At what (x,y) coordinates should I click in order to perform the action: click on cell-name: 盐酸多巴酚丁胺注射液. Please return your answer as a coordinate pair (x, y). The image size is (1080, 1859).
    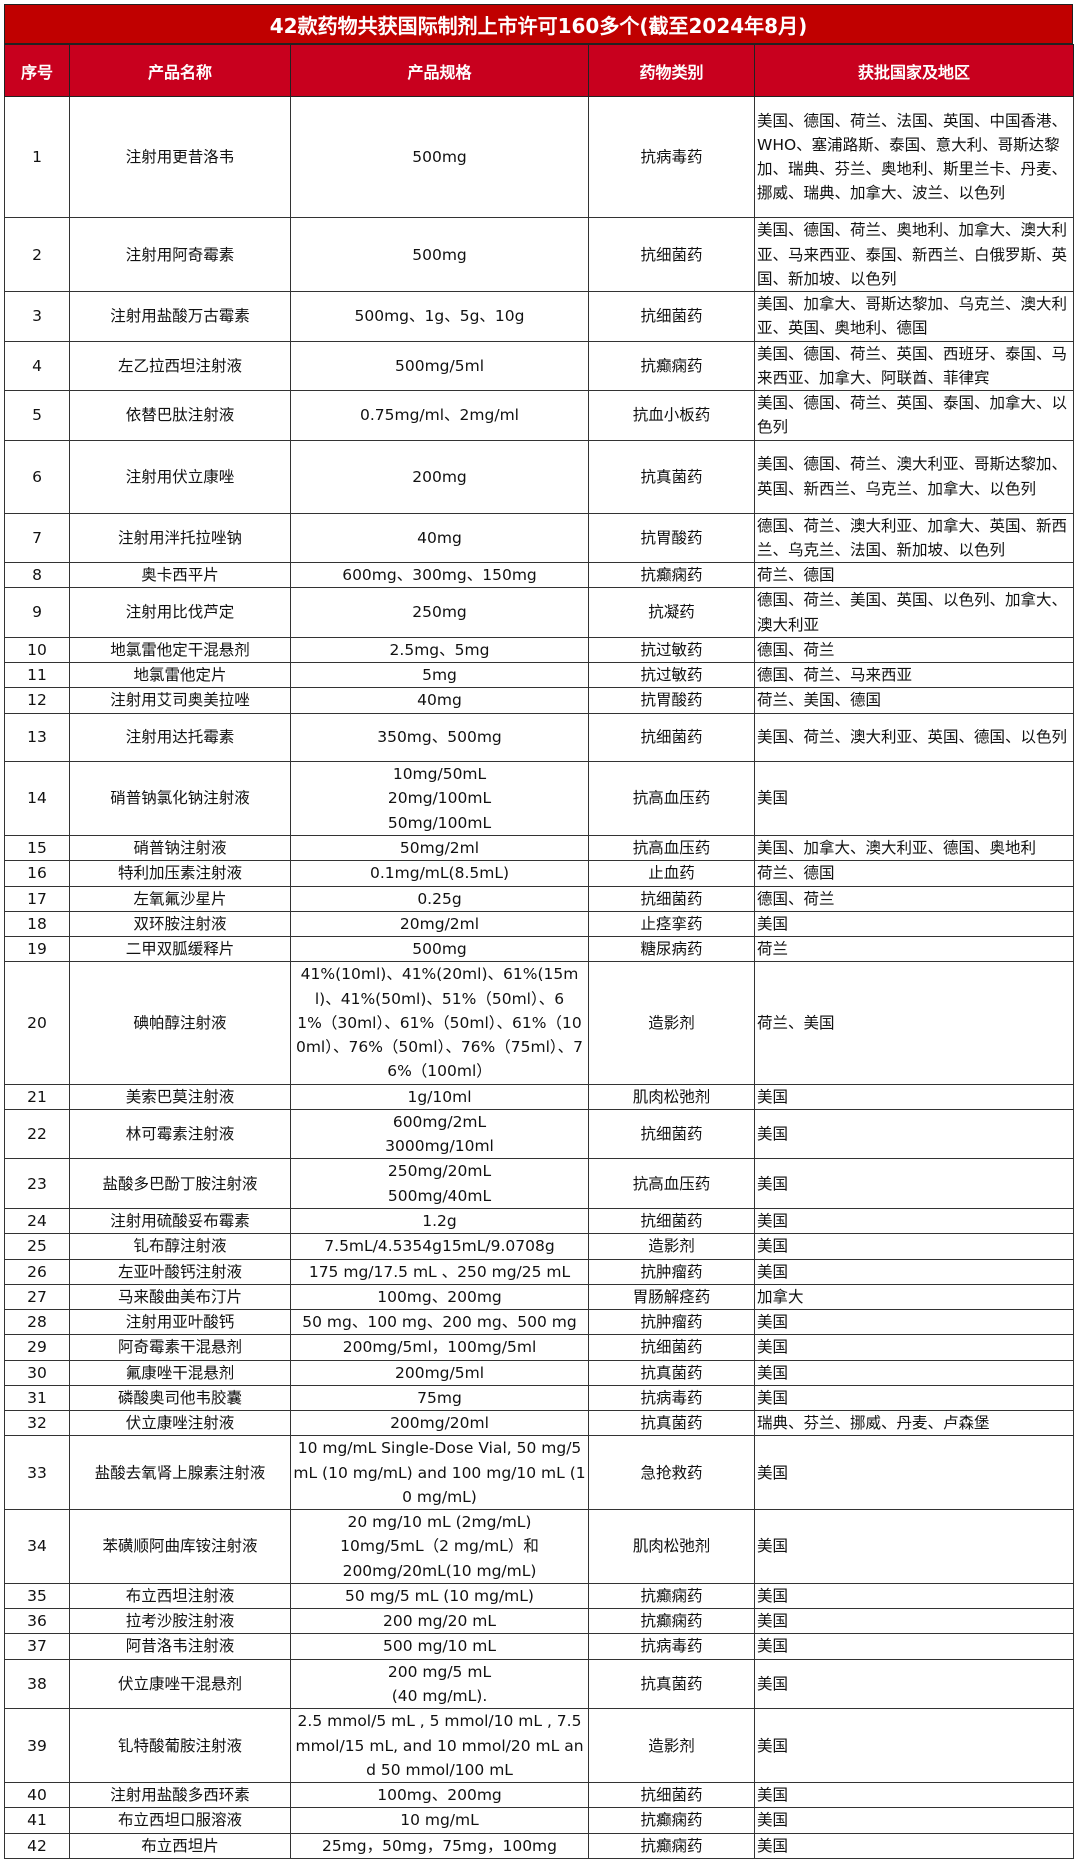
    Looking at the image, I should click on (180, 1183).